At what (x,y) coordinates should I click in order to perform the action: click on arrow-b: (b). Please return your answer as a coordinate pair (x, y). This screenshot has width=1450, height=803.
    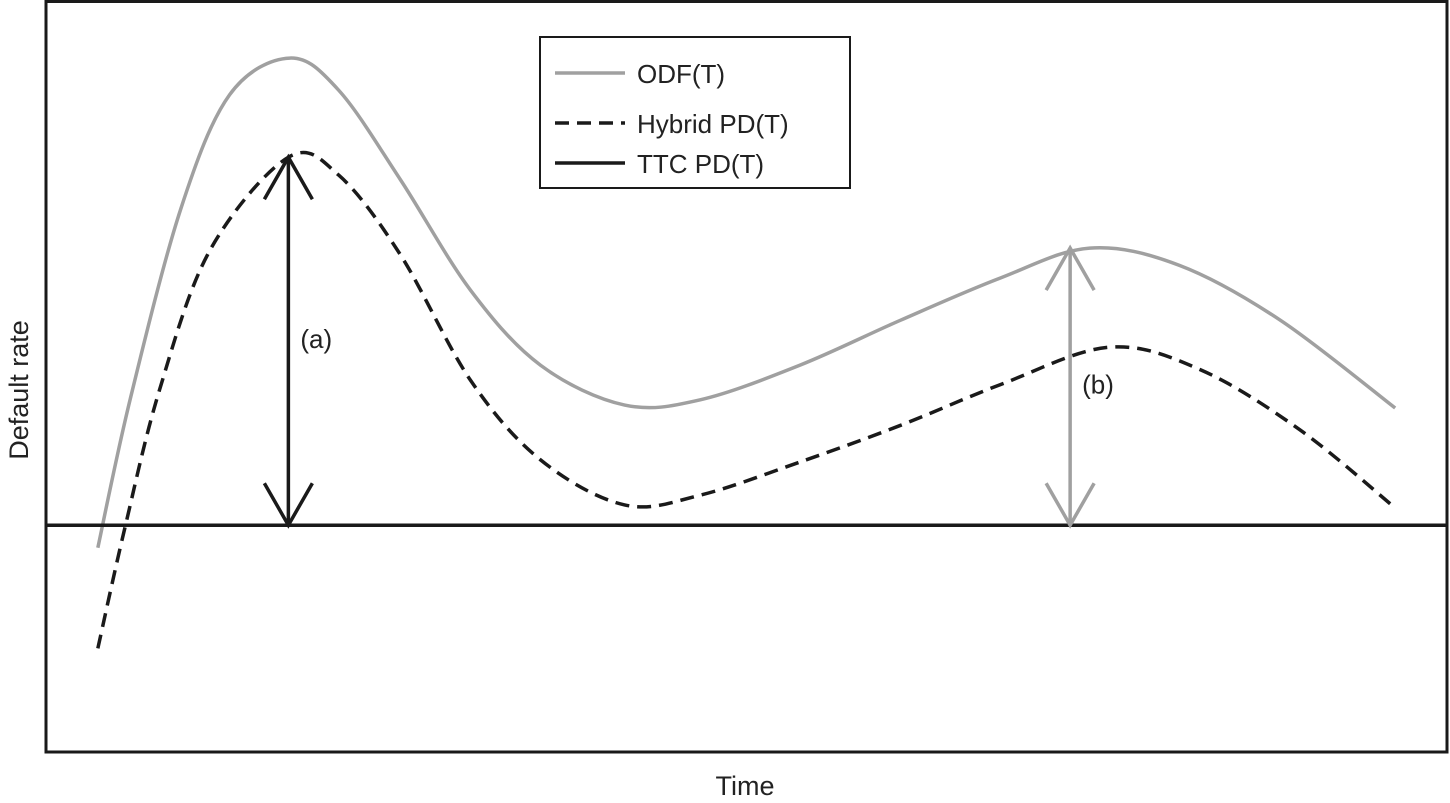
    Looking at the image, I should click on (1079, 386).